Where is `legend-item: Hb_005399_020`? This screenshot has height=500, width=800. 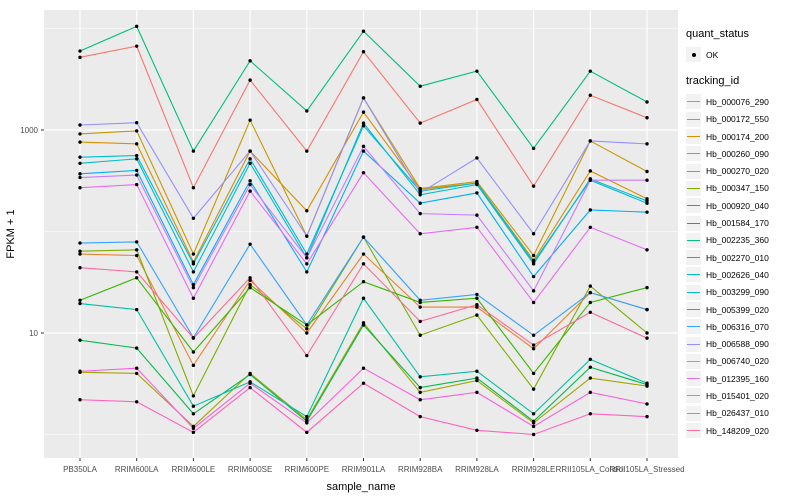
legend-item: Hb_005399_020 is located at coordinates (742, 309).